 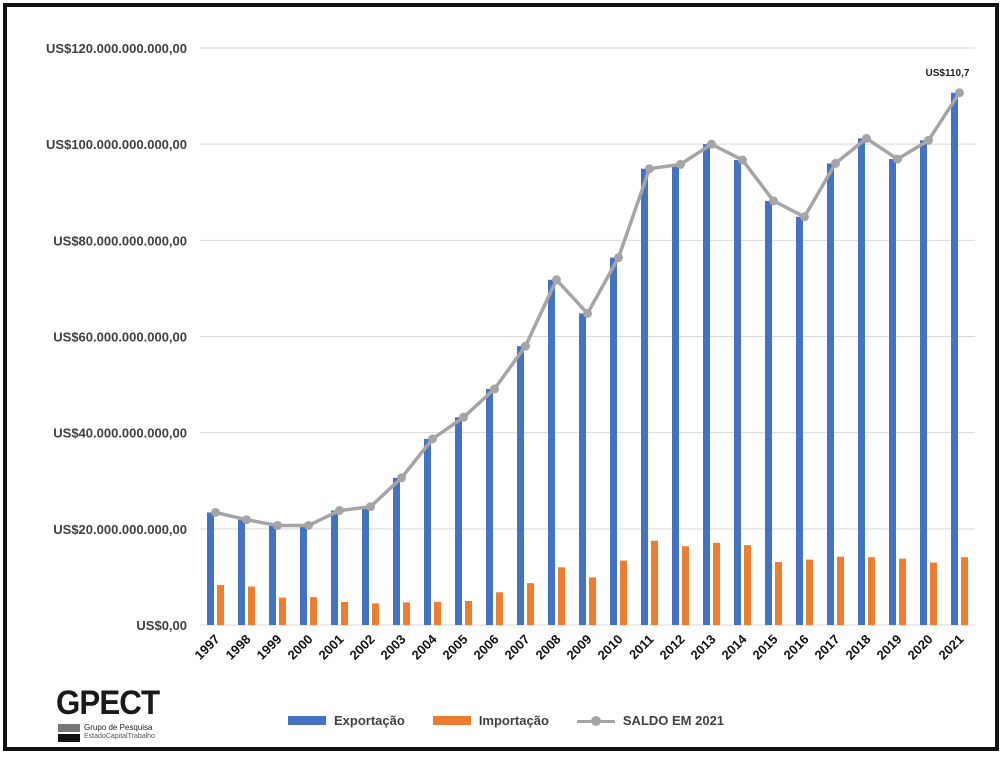 I want to click on legend-item-saldo: SALDO EM 2021, so click(x=650, y=720).